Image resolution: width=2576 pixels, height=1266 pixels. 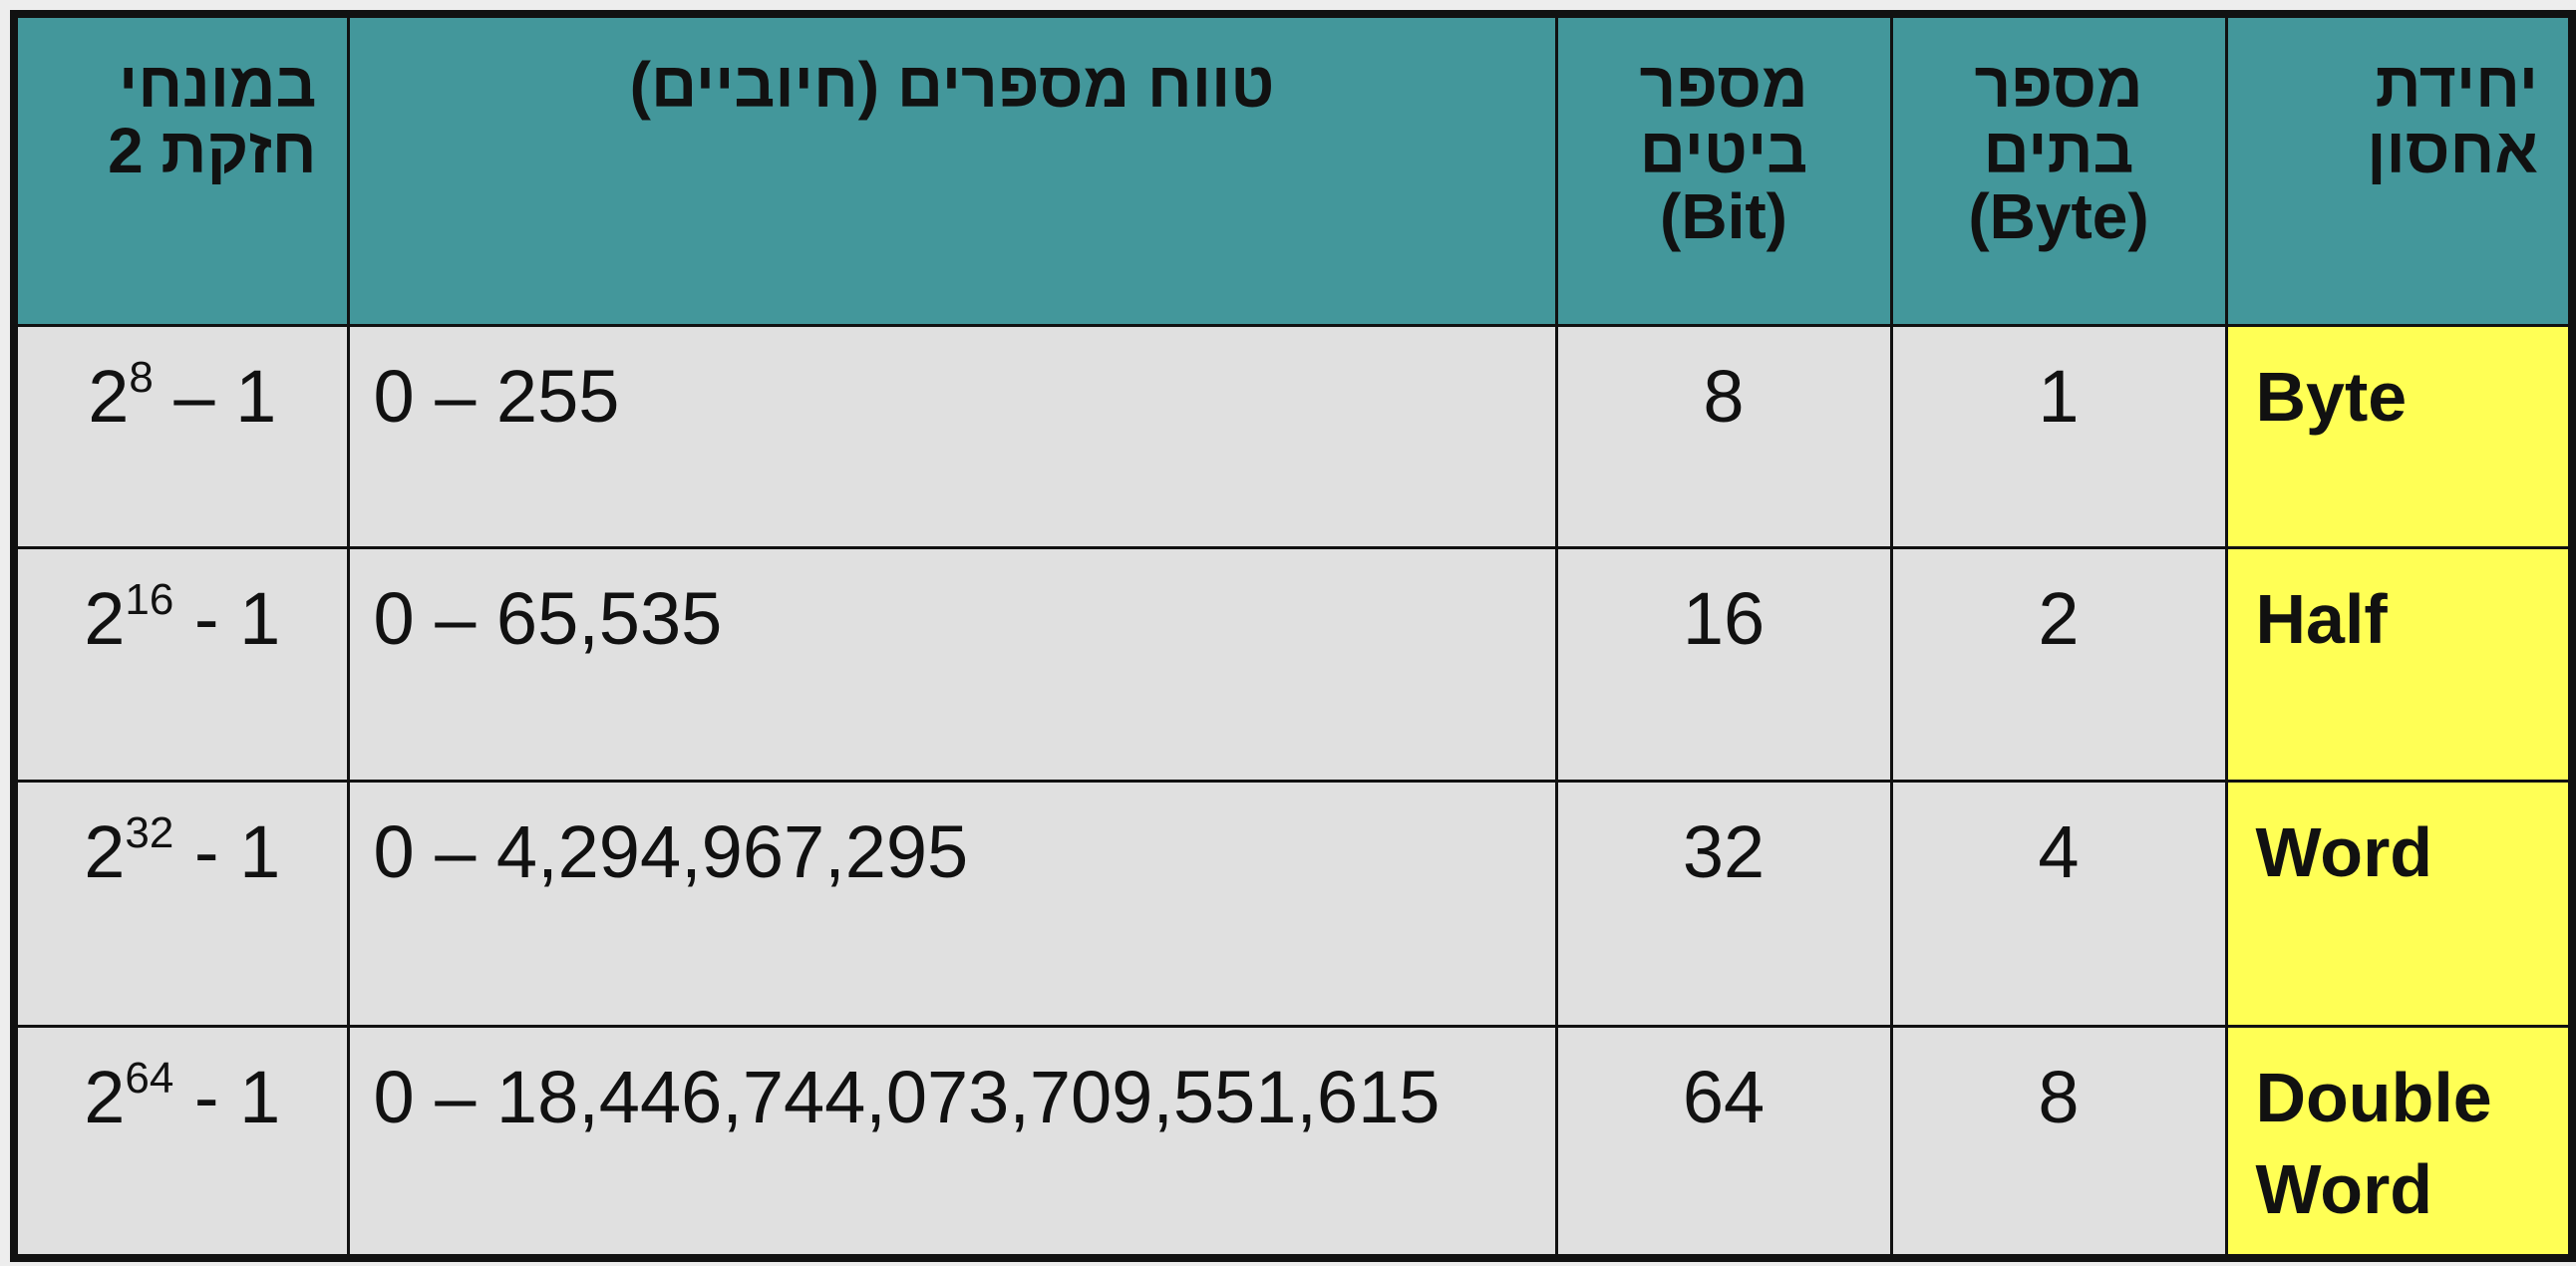 What do you see at coordinates (2399, 664) in the screenshot?
I see `cell-unit: Half` at bounding box center [2399, 664].